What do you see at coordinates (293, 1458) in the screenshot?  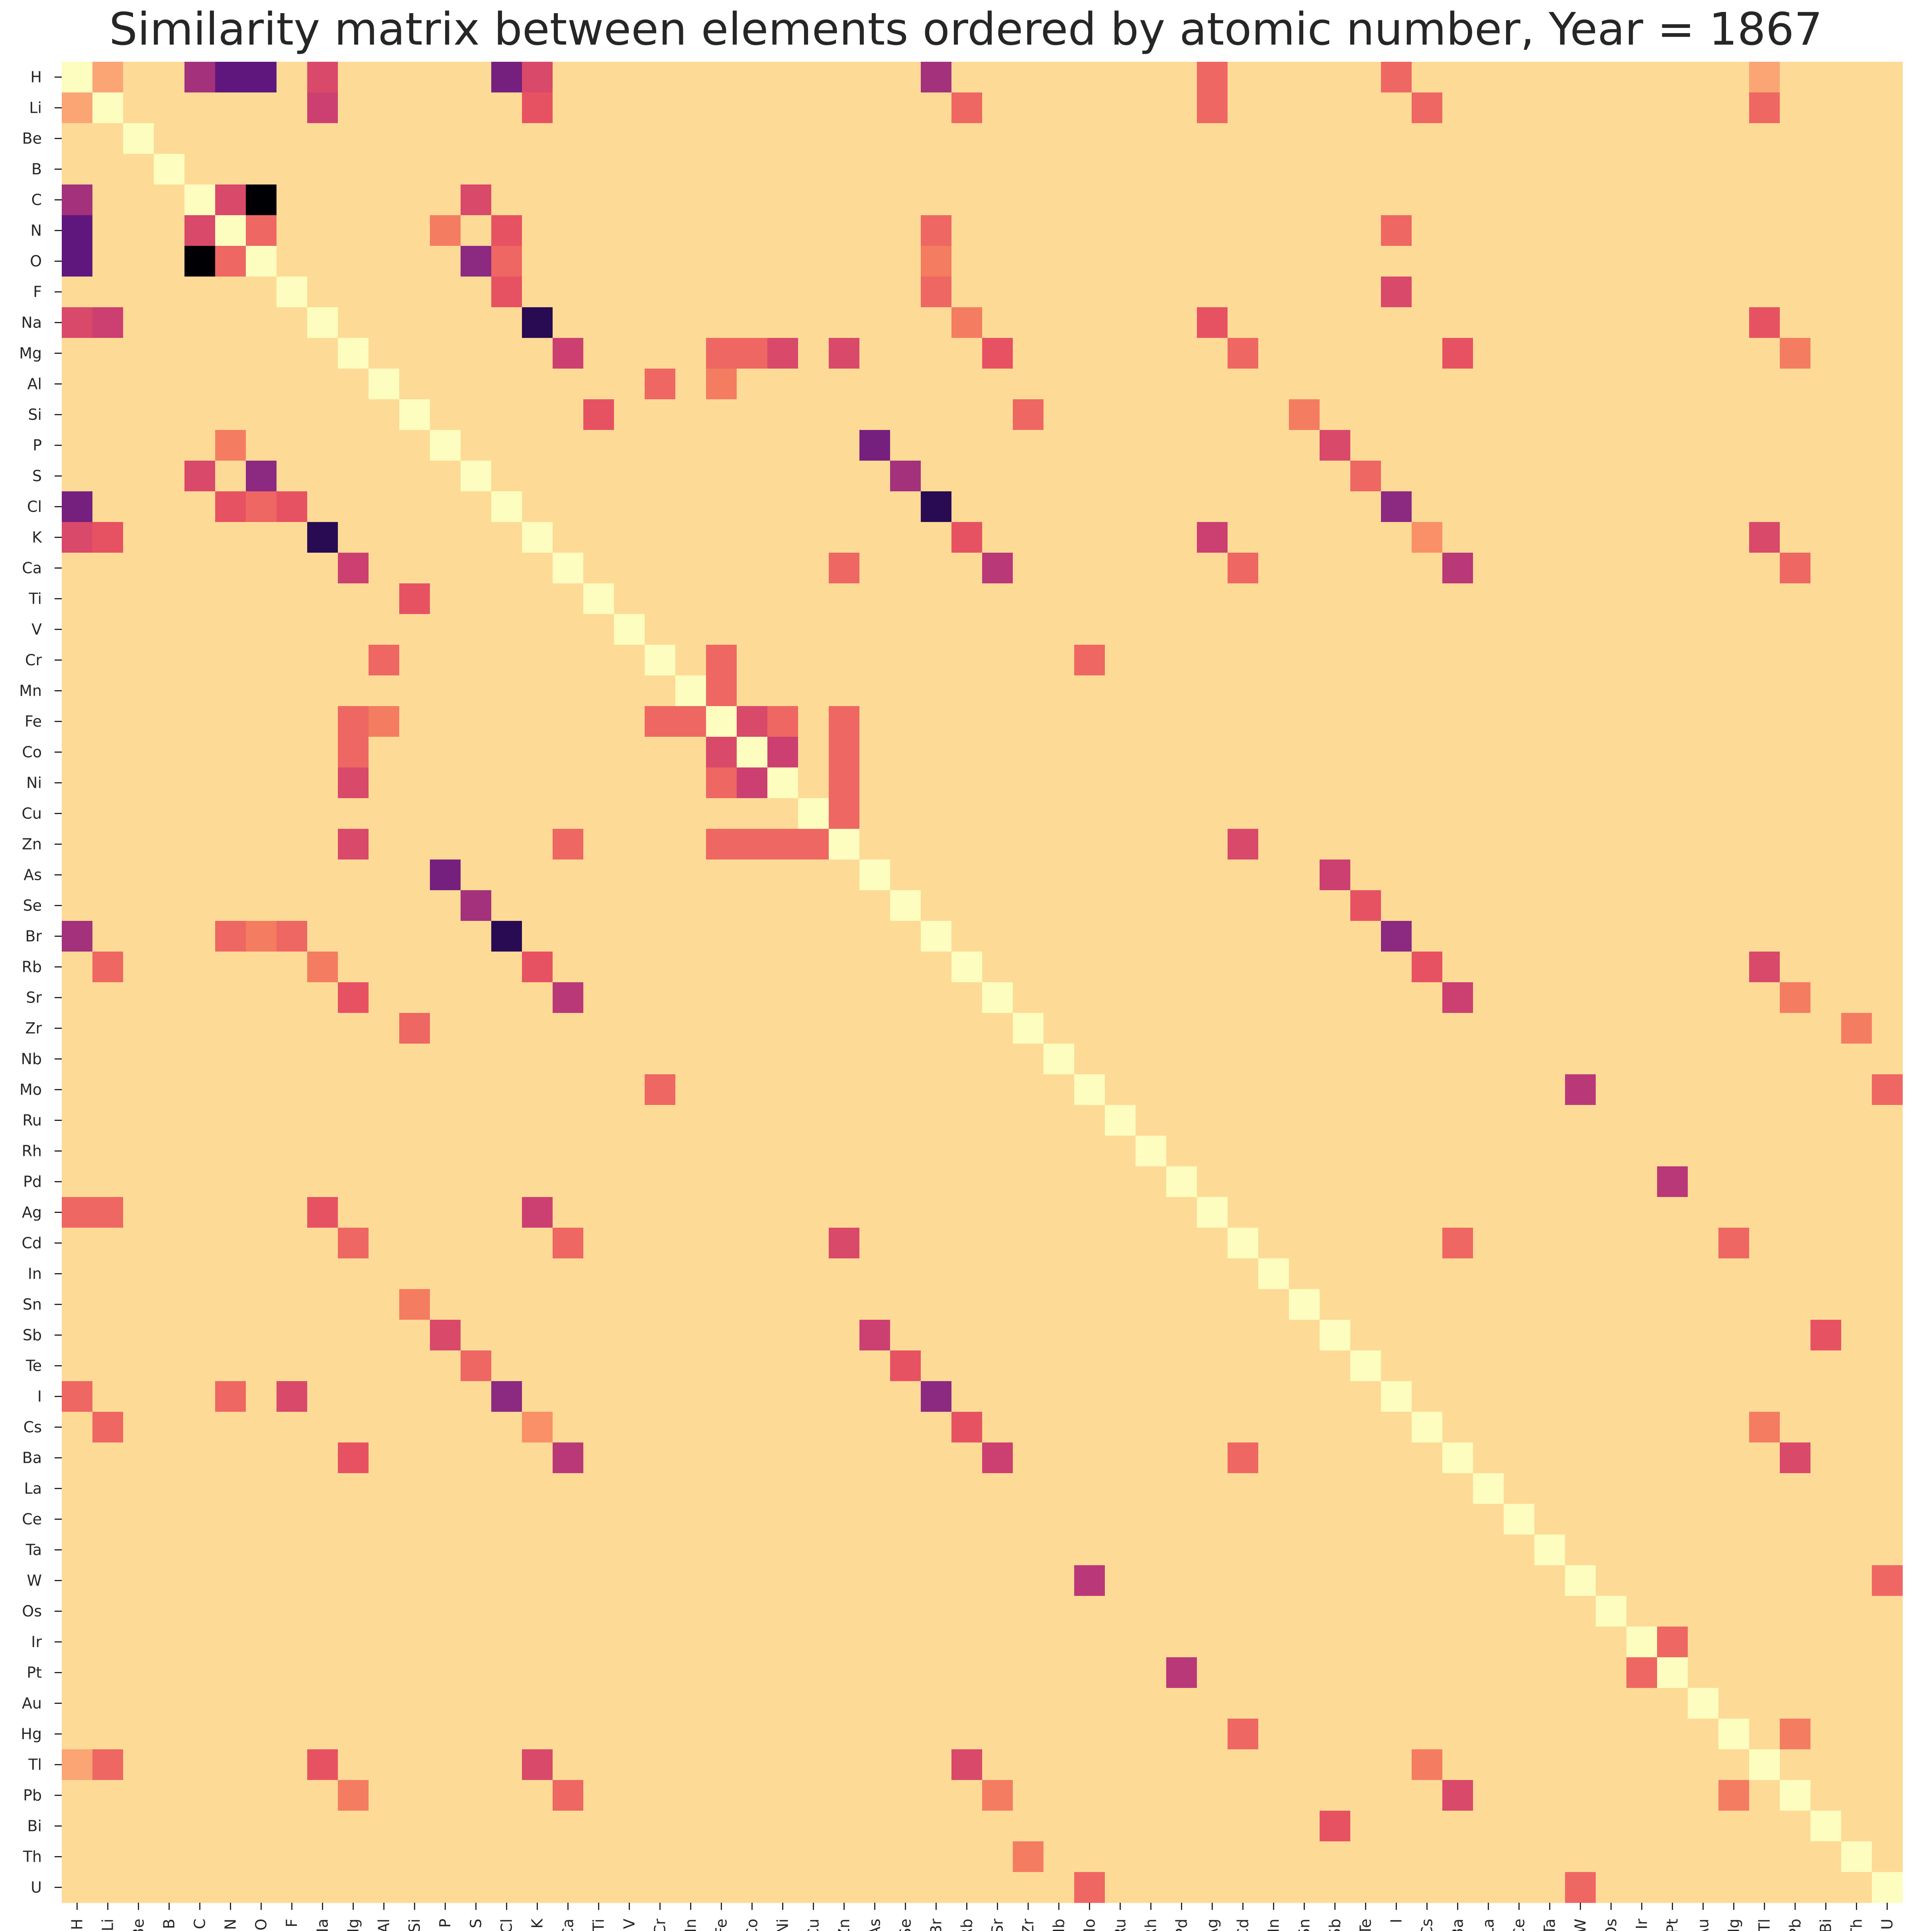 I see `heatmap-cell-Ba-F` at bounding box center [293, 1458].